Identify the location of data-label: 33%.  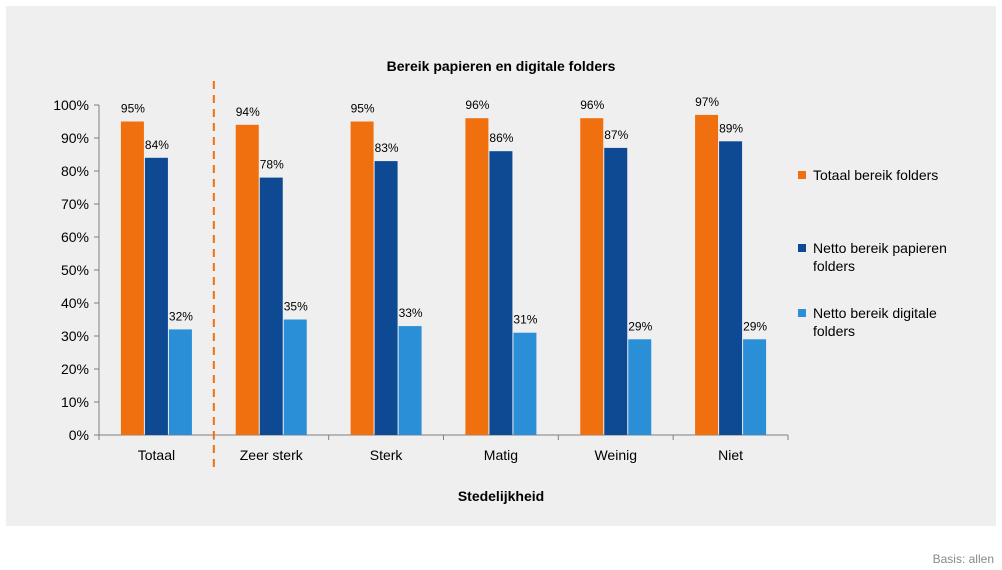
(411, 313).